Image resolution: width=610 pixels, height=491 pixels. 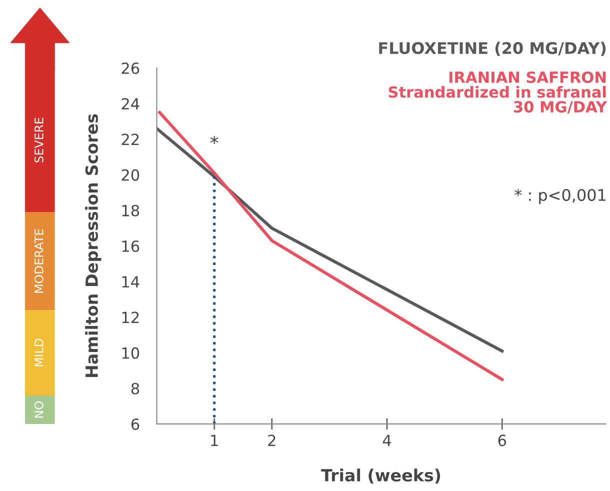 What do you see at coordinates (131, 246) in the screenshot?
I see `y-tick-label: 16` at bounding box center [131, 246].